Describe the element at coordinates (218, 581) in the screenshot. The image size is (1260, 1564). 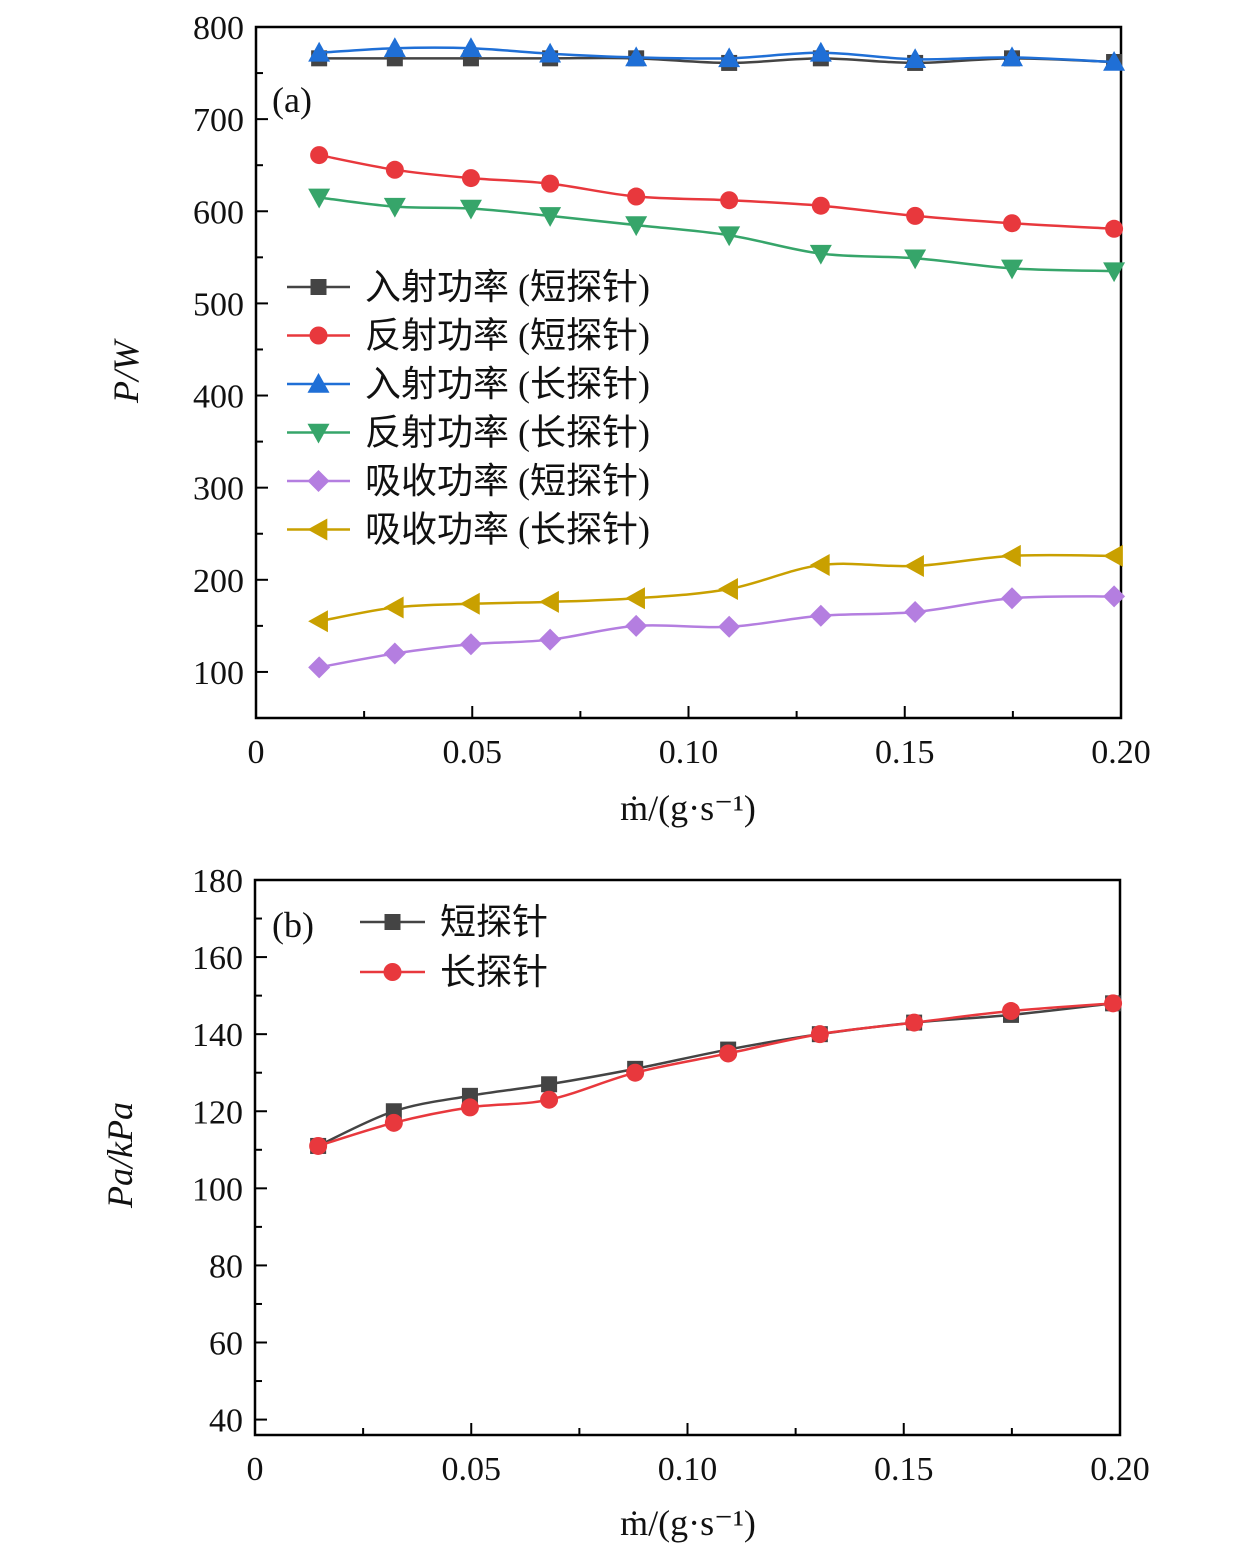
I see `y-tick-label: 200` at that location.